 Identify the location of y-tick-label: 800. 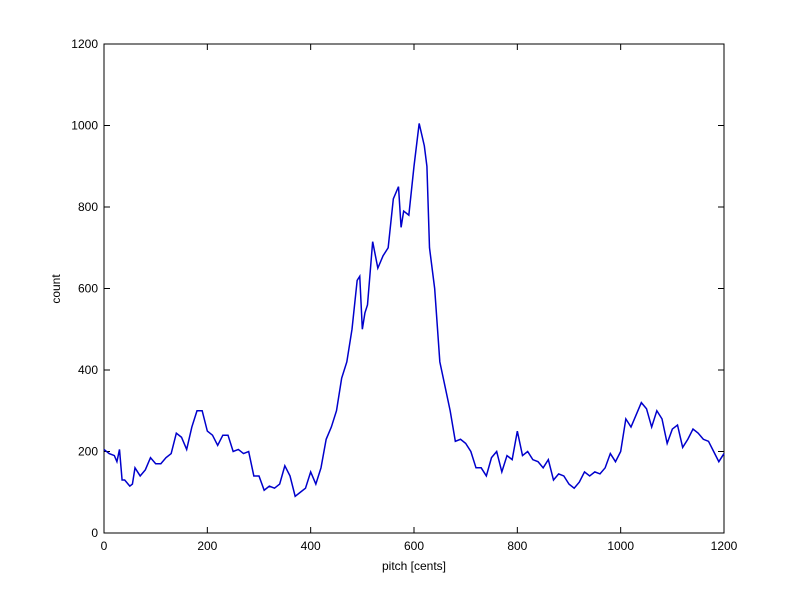
(88, 207).